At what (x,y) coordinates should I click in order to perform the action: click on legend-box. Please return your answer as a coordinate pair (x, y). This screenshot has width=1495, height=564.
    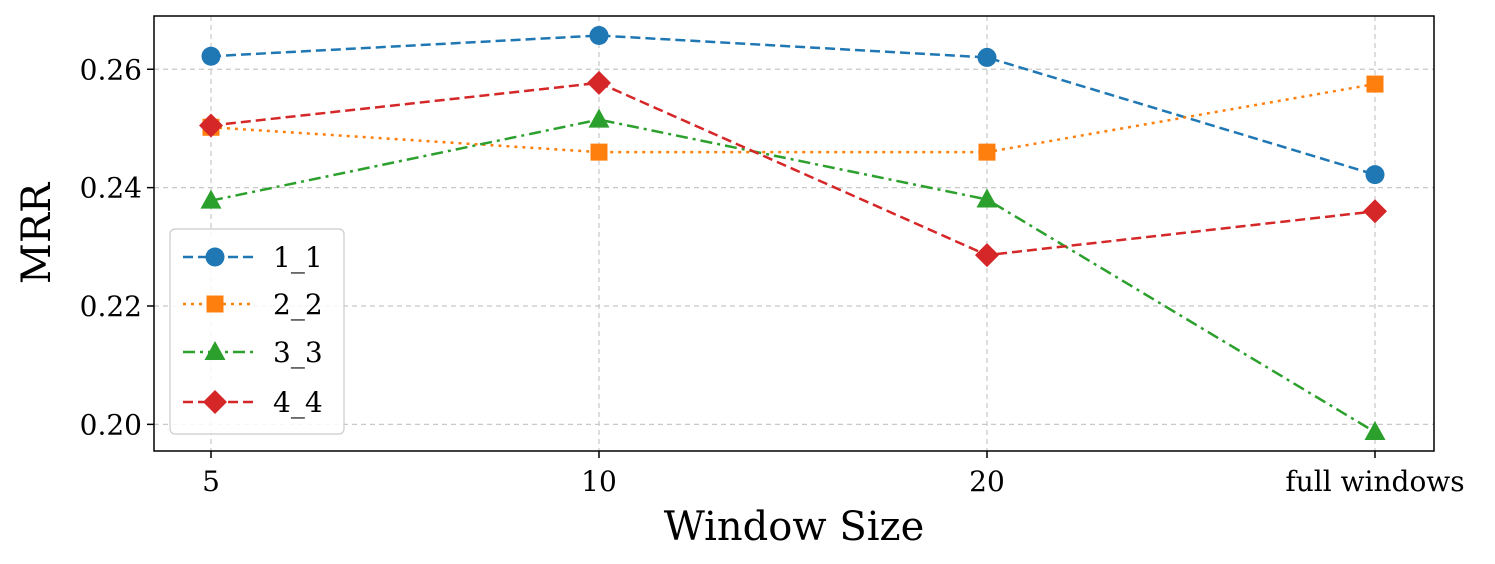
    Looking at the image, I should click on (257, 331).